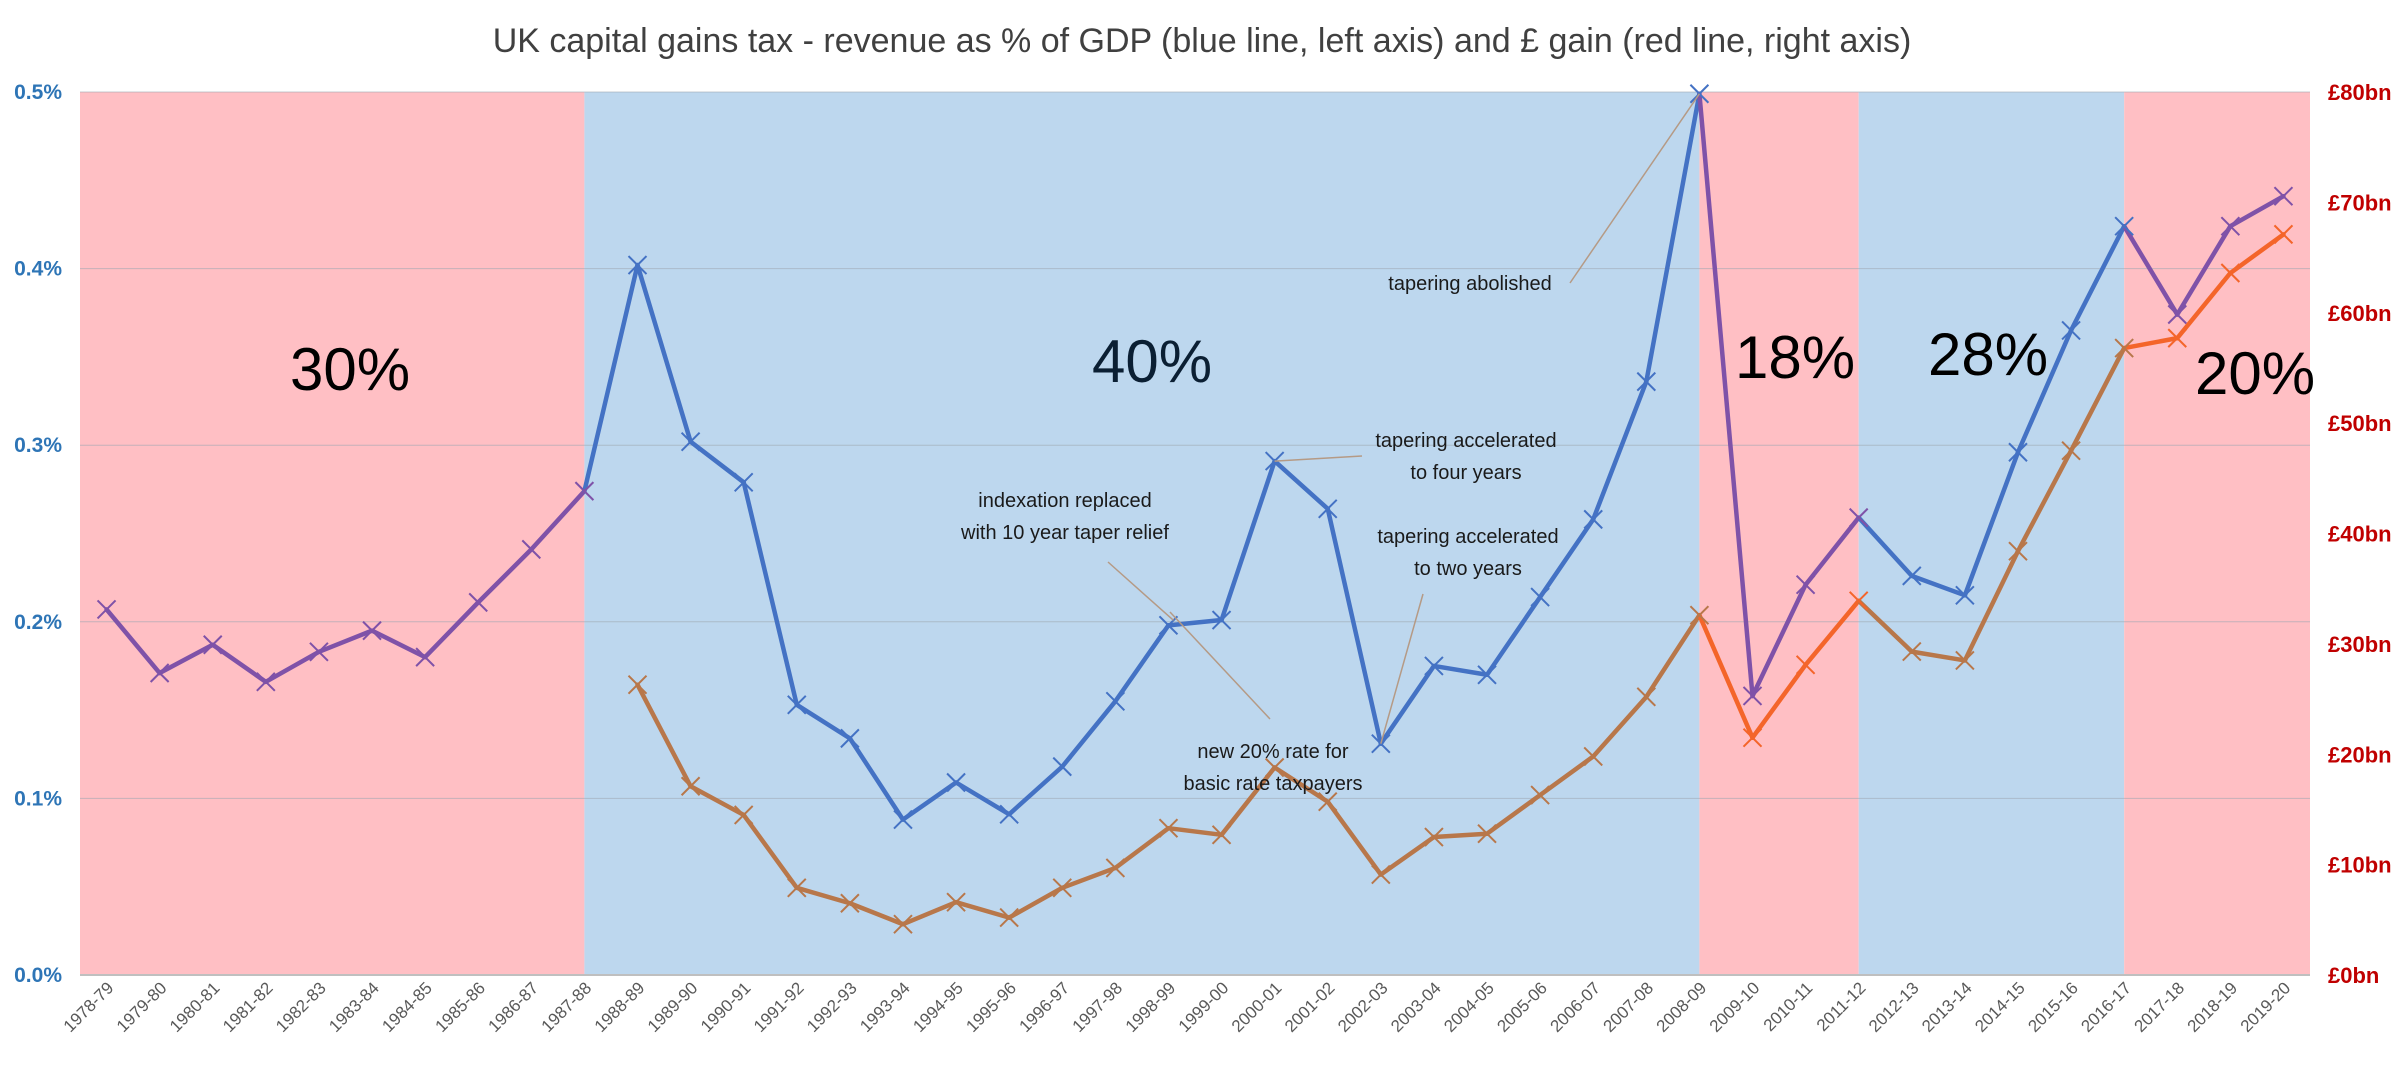 The image size is (2404, 1072). Describe the element at coordinates (89, 1007) in the screenshot. I see `x-tick-label: 1978-79` at that location.